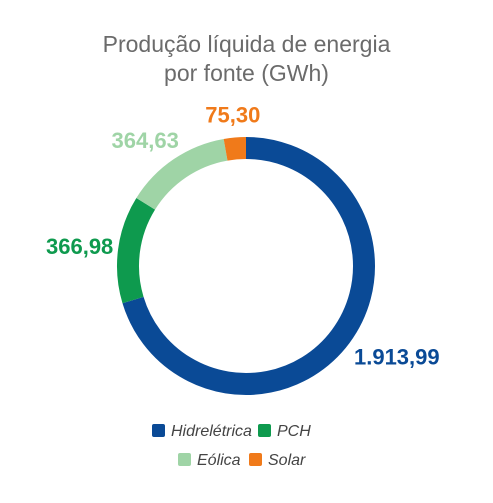 The width and height of the screenshot is (493, 503). I want to click on legend-swatch-solar, so click(255, 459).